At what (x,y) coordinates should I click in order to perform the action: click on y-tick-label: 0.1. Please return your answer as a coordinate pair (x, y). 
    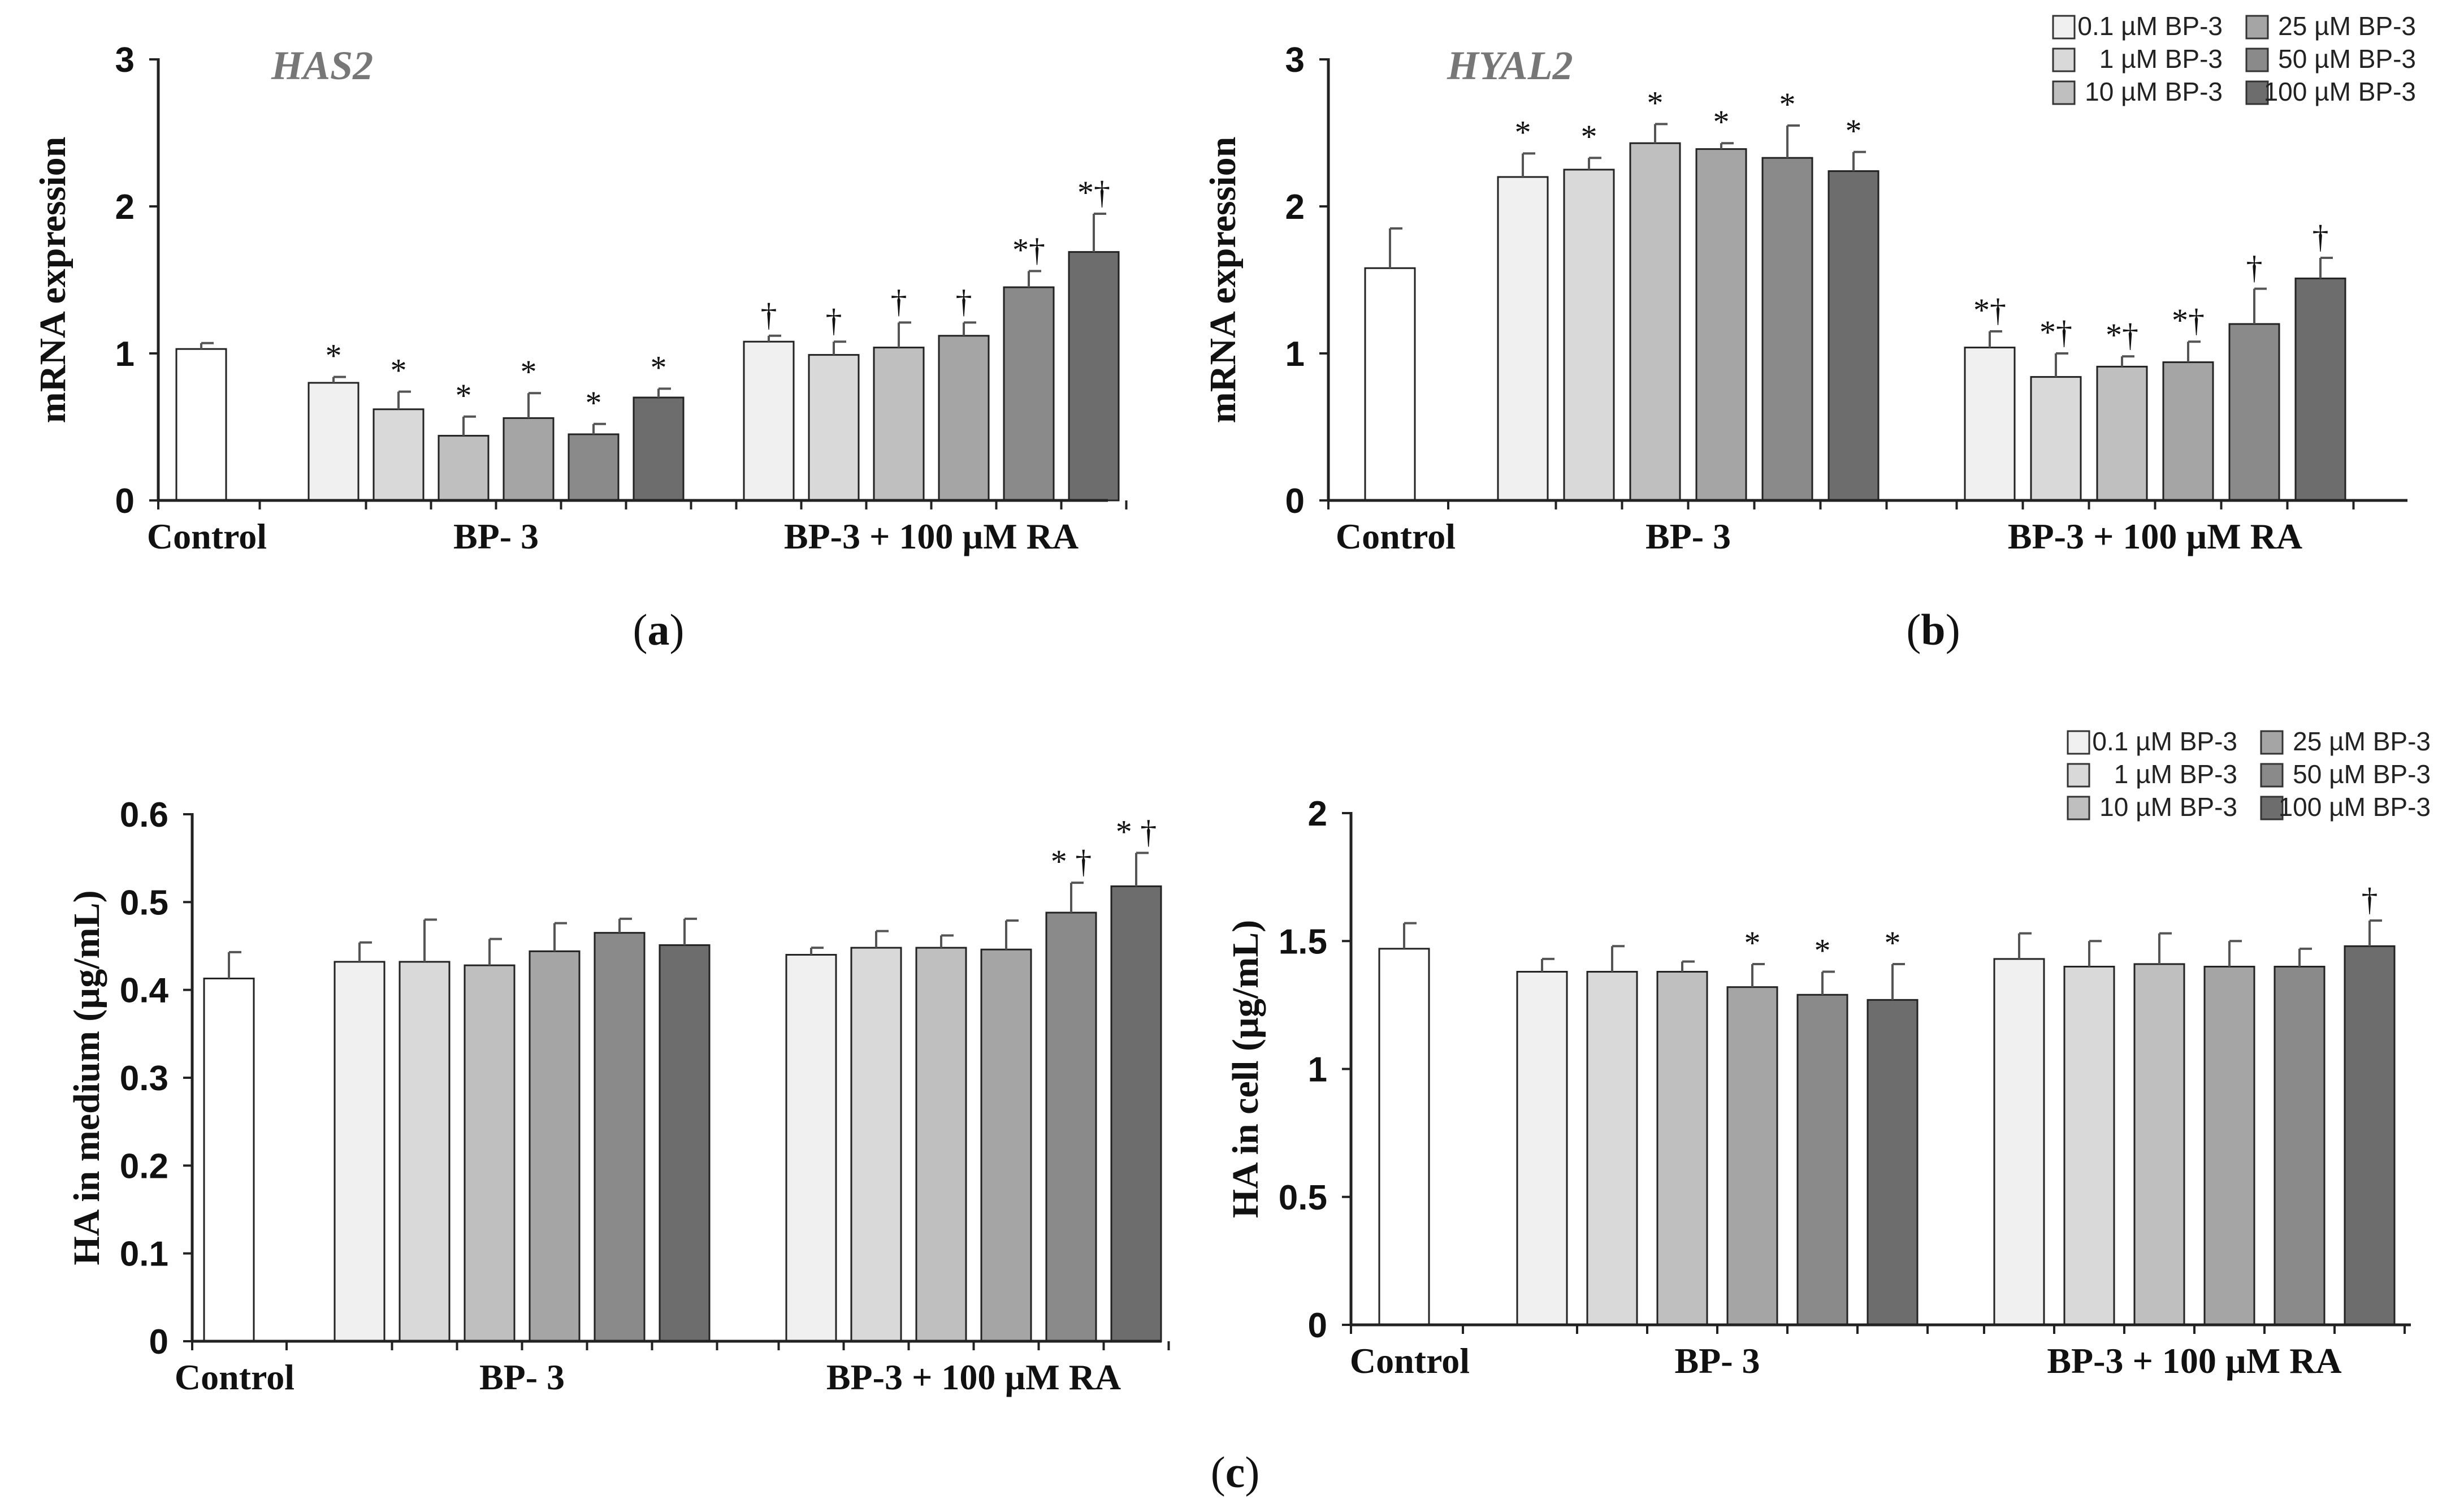
    Looking at the image, I should click on (144, 1254).